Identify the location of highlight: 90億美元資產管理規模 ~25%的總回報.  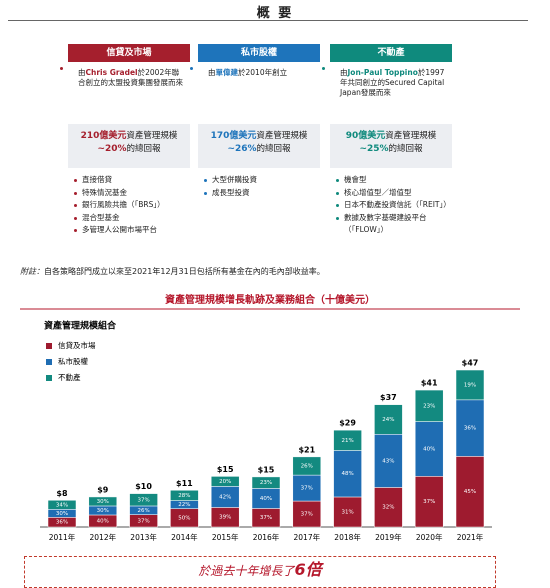
(391, 146).